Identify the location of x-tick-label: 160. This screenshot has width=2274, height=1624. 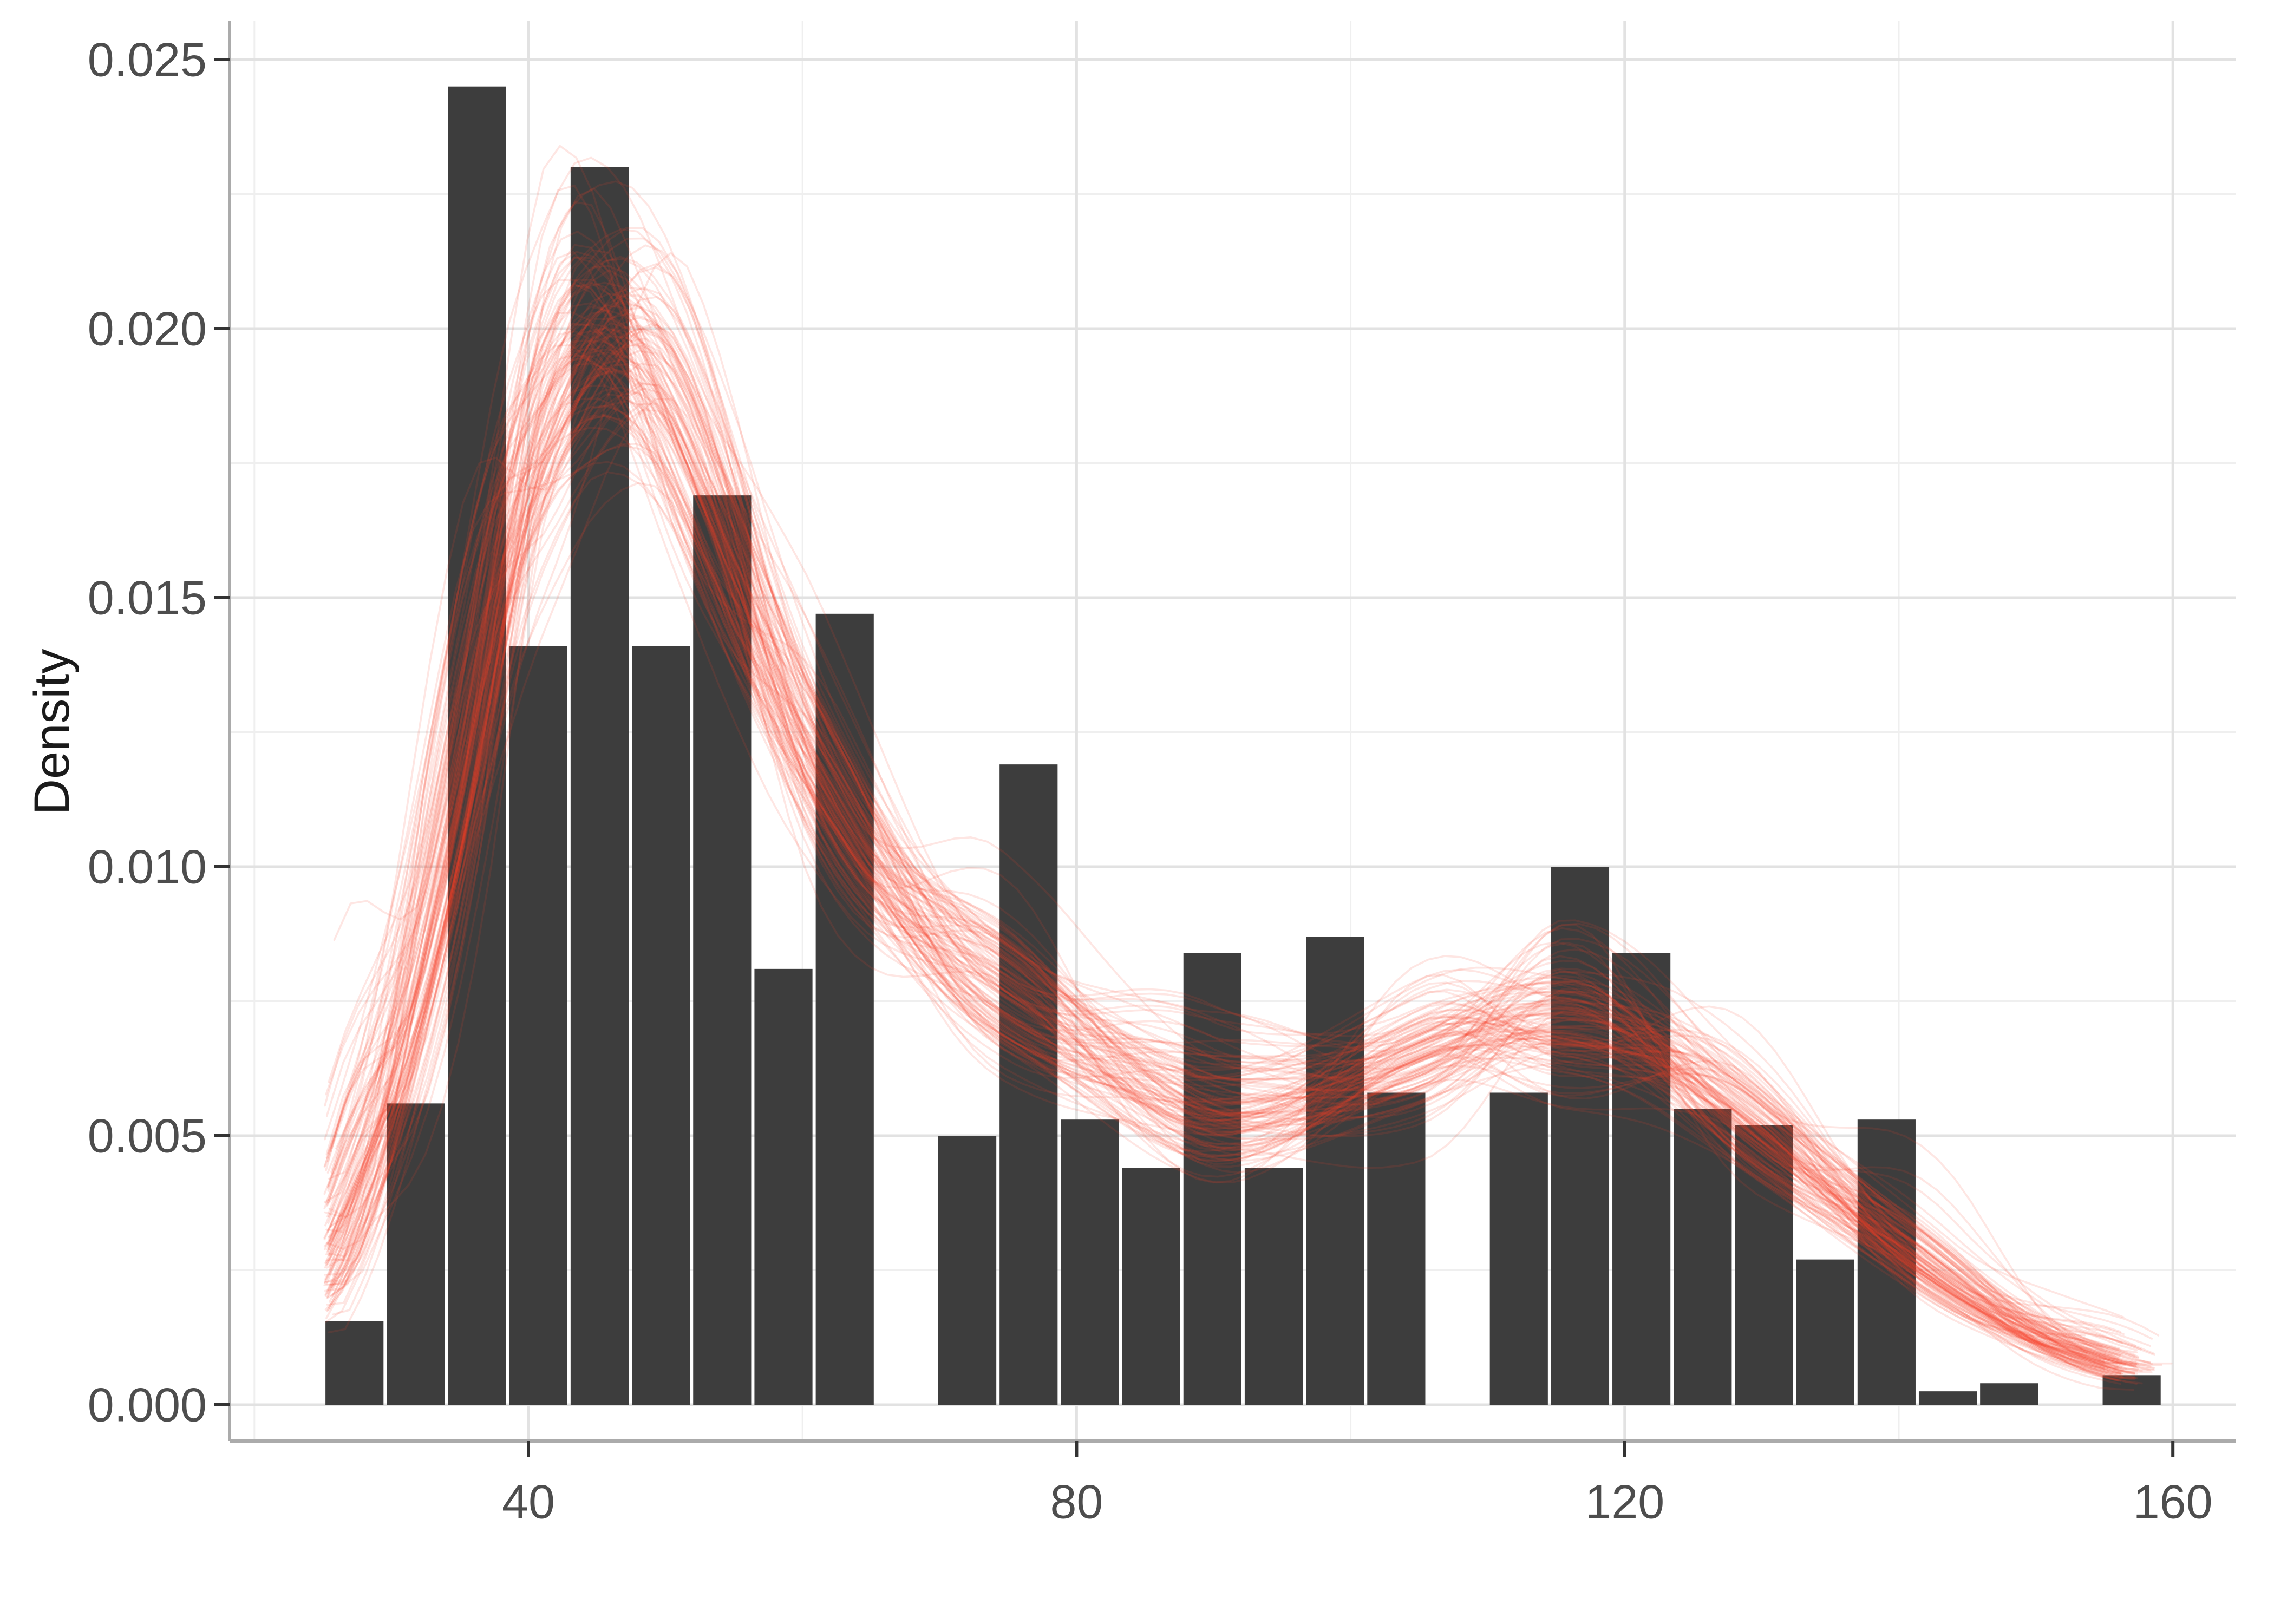
(2173, 1502).